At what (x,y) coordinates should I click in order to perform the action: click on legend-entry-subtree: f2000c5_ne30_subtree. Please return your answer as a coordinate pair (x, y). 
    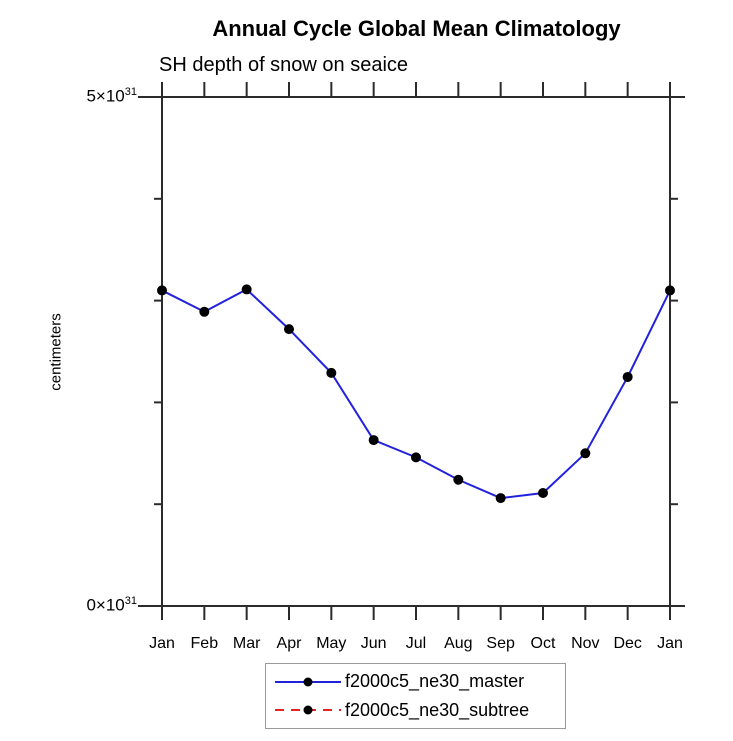
    Looking at the image, I should click on (419, 710).